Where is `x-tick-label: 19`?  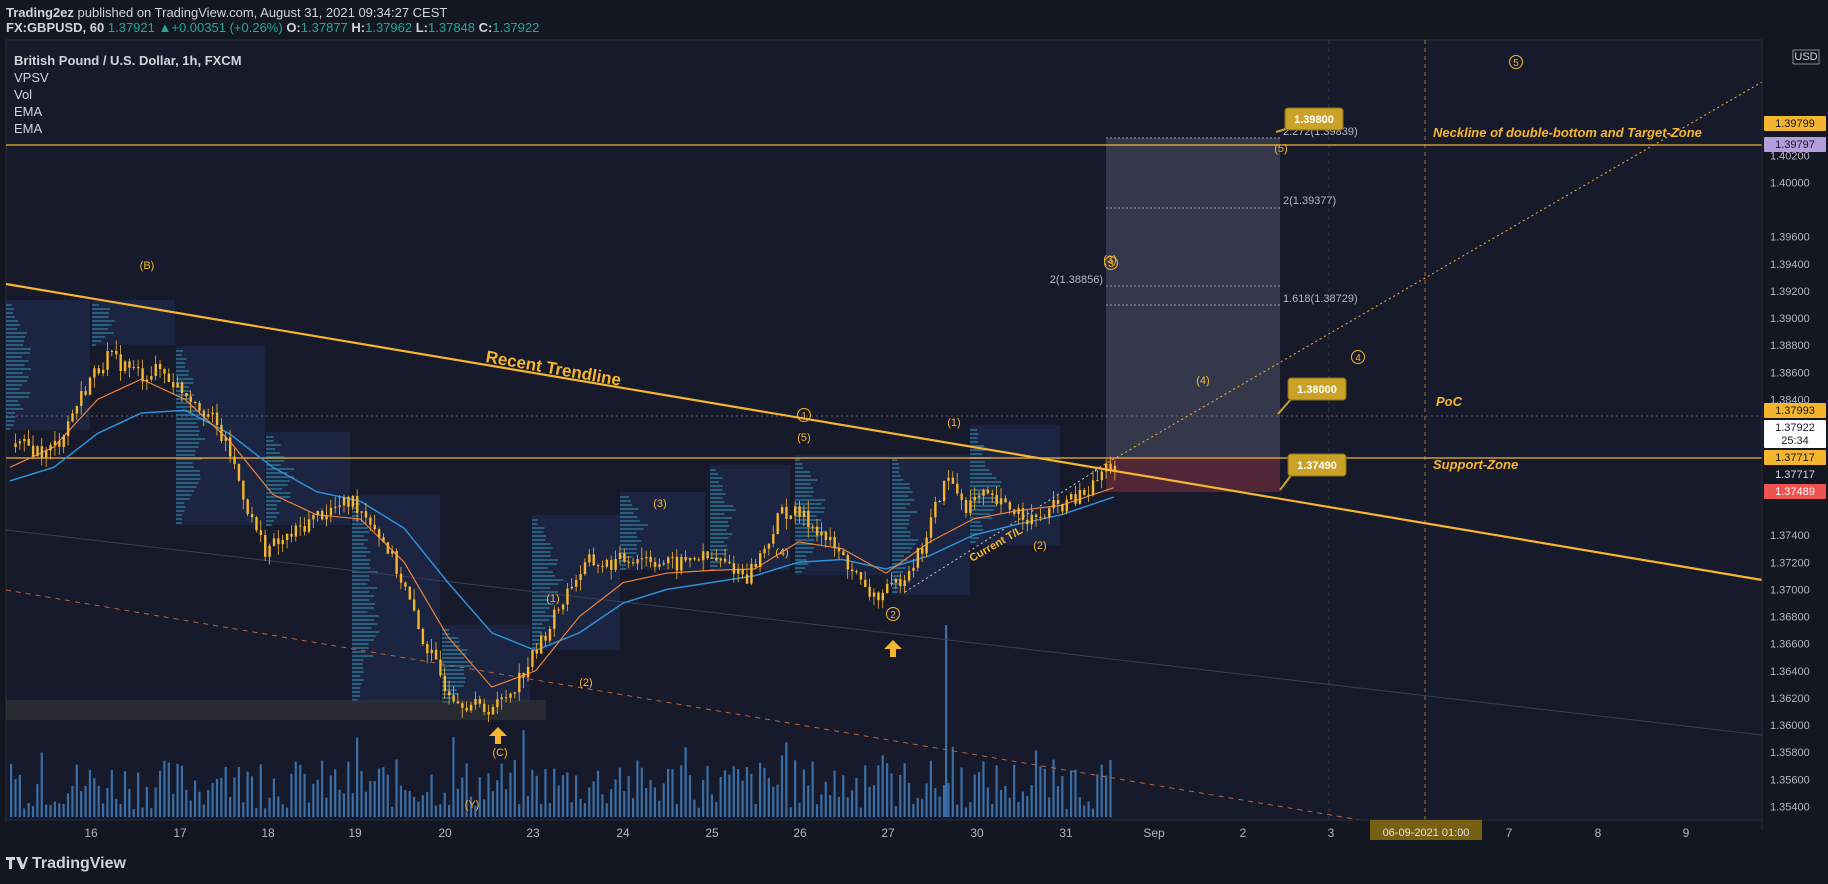
x-tick-label: 19 is located at coordinates (355, 833).